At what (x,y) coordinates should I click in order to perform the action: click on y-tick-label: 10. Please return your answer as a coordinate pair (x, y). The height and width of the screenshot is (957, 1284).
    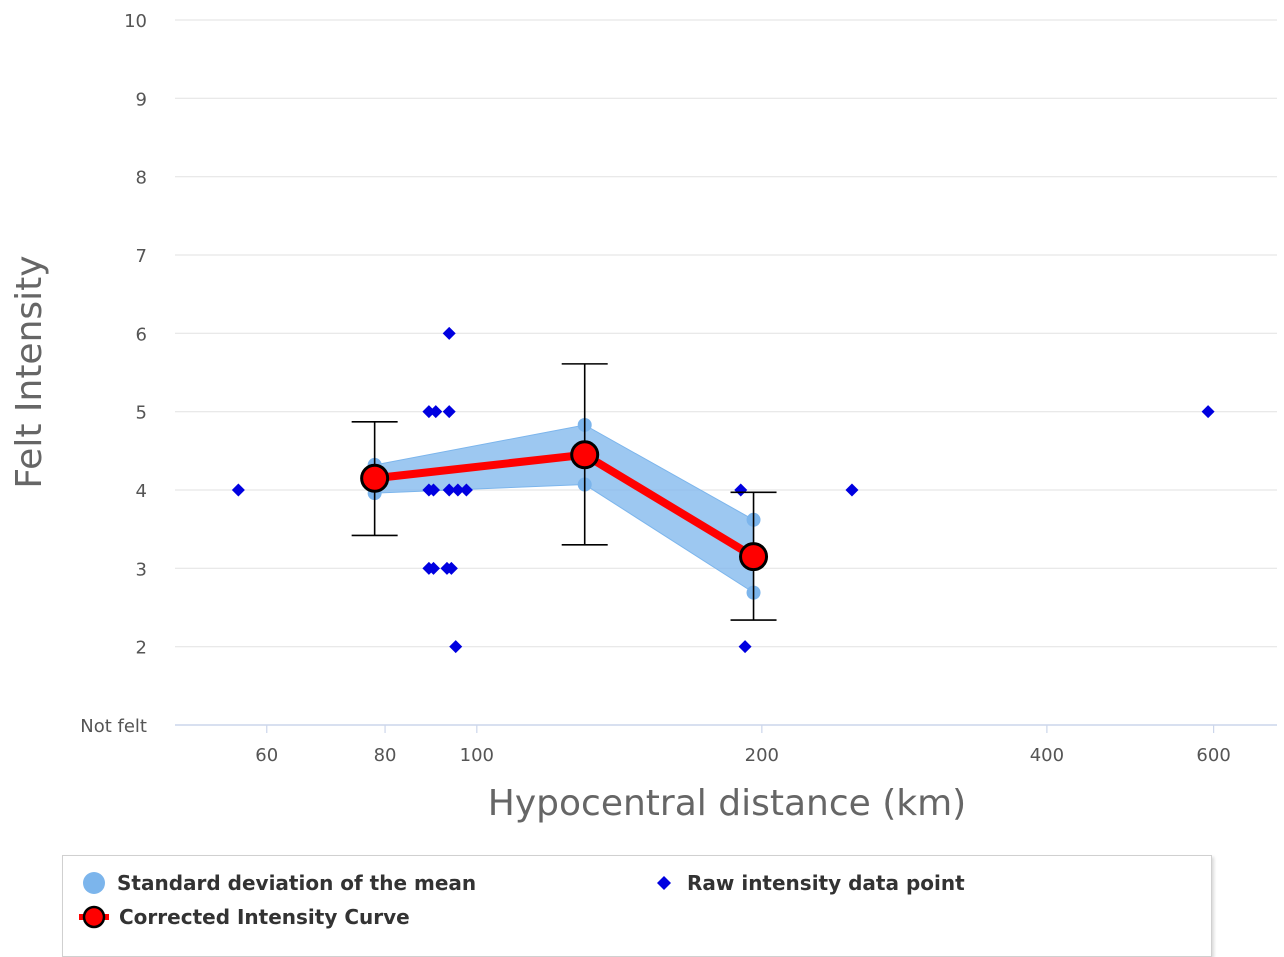
    Looking at the image, I should click on (135, 21).